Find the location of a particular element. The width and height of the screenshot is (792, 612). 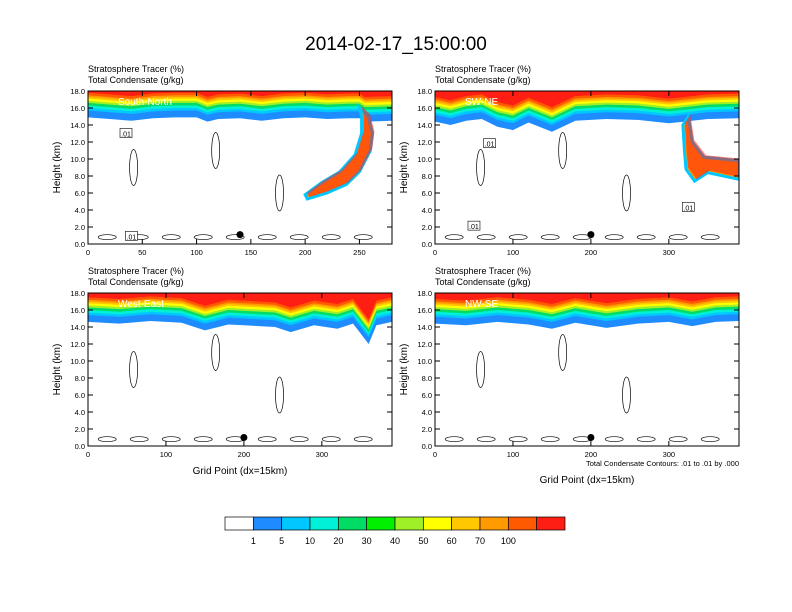

colorbar-label: 50 is located at coordinates (423, 541).